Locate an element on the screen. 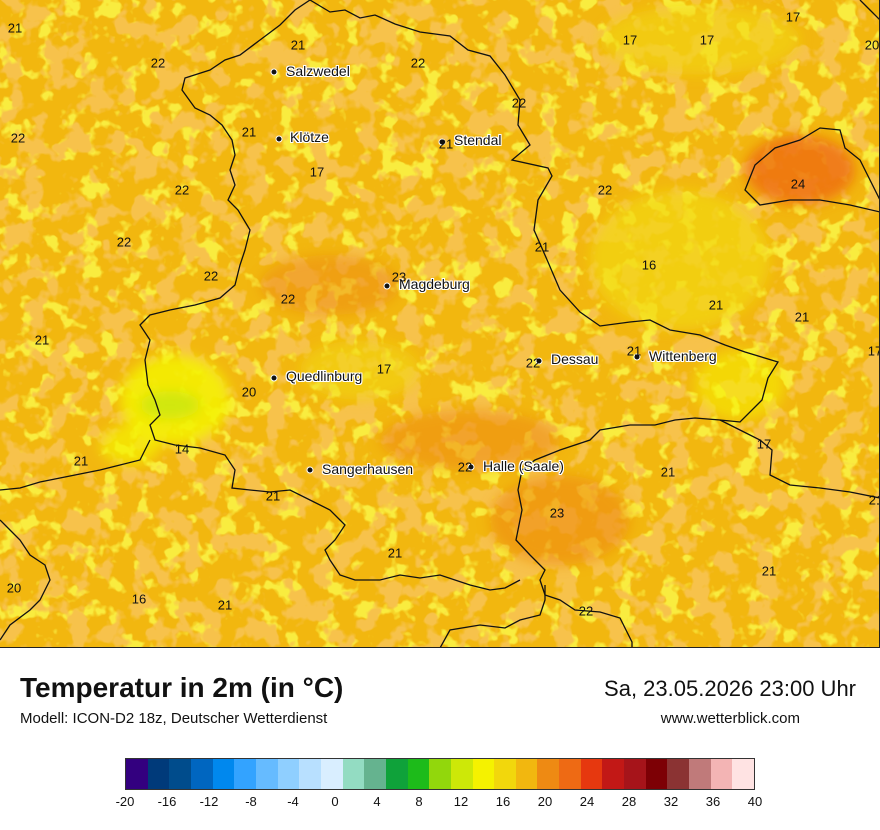 This screenshot has height=830, width=880. legend-tick-label: 12 is located at coordinates (461, 801).